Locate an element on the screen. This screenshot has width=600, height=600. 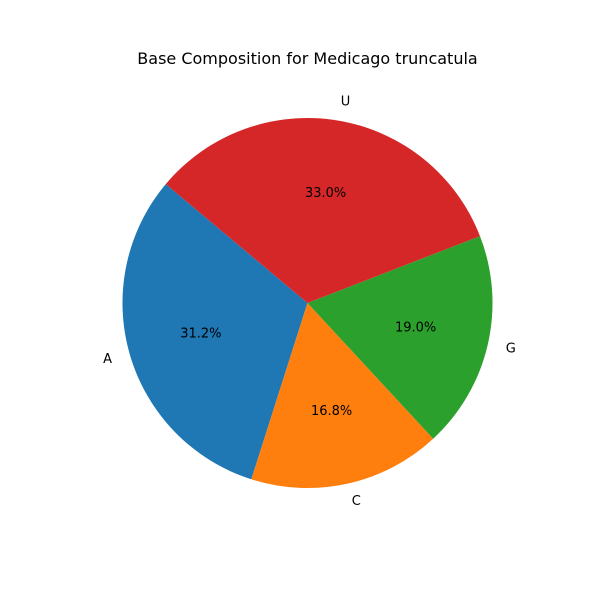
chart-title: Base Composition for Medicago truncatula is located at coordinates (307, 58).